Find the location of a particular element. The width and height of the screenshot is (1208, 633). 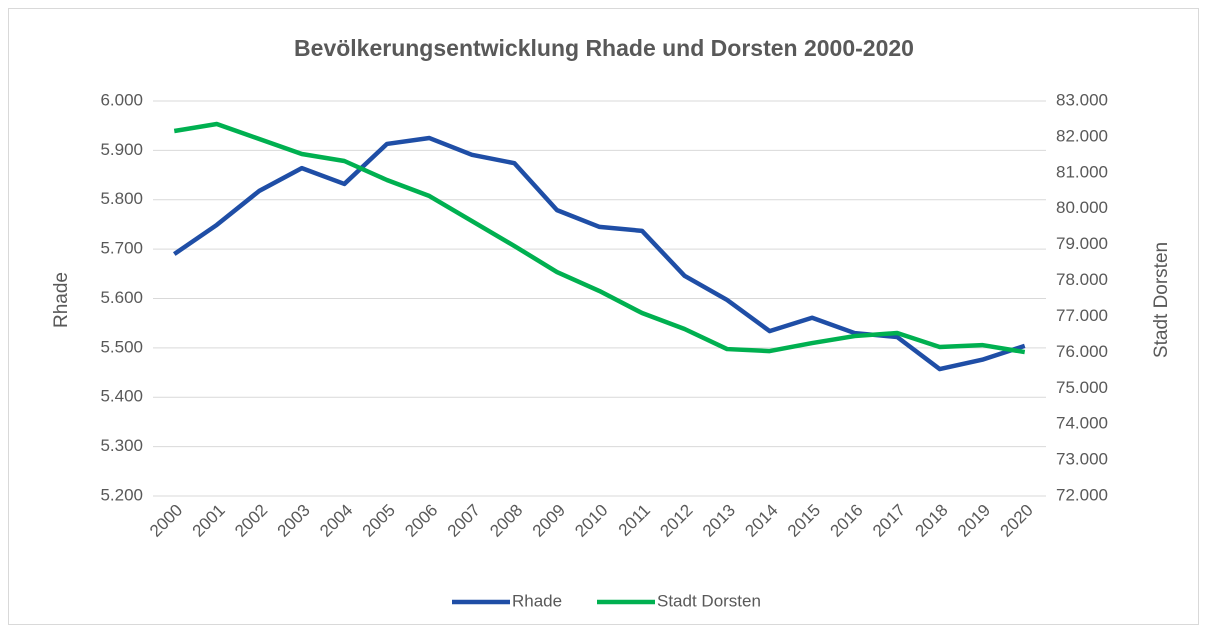

y2-tick-label: 79.000 is located at coordinates (1082, 243).